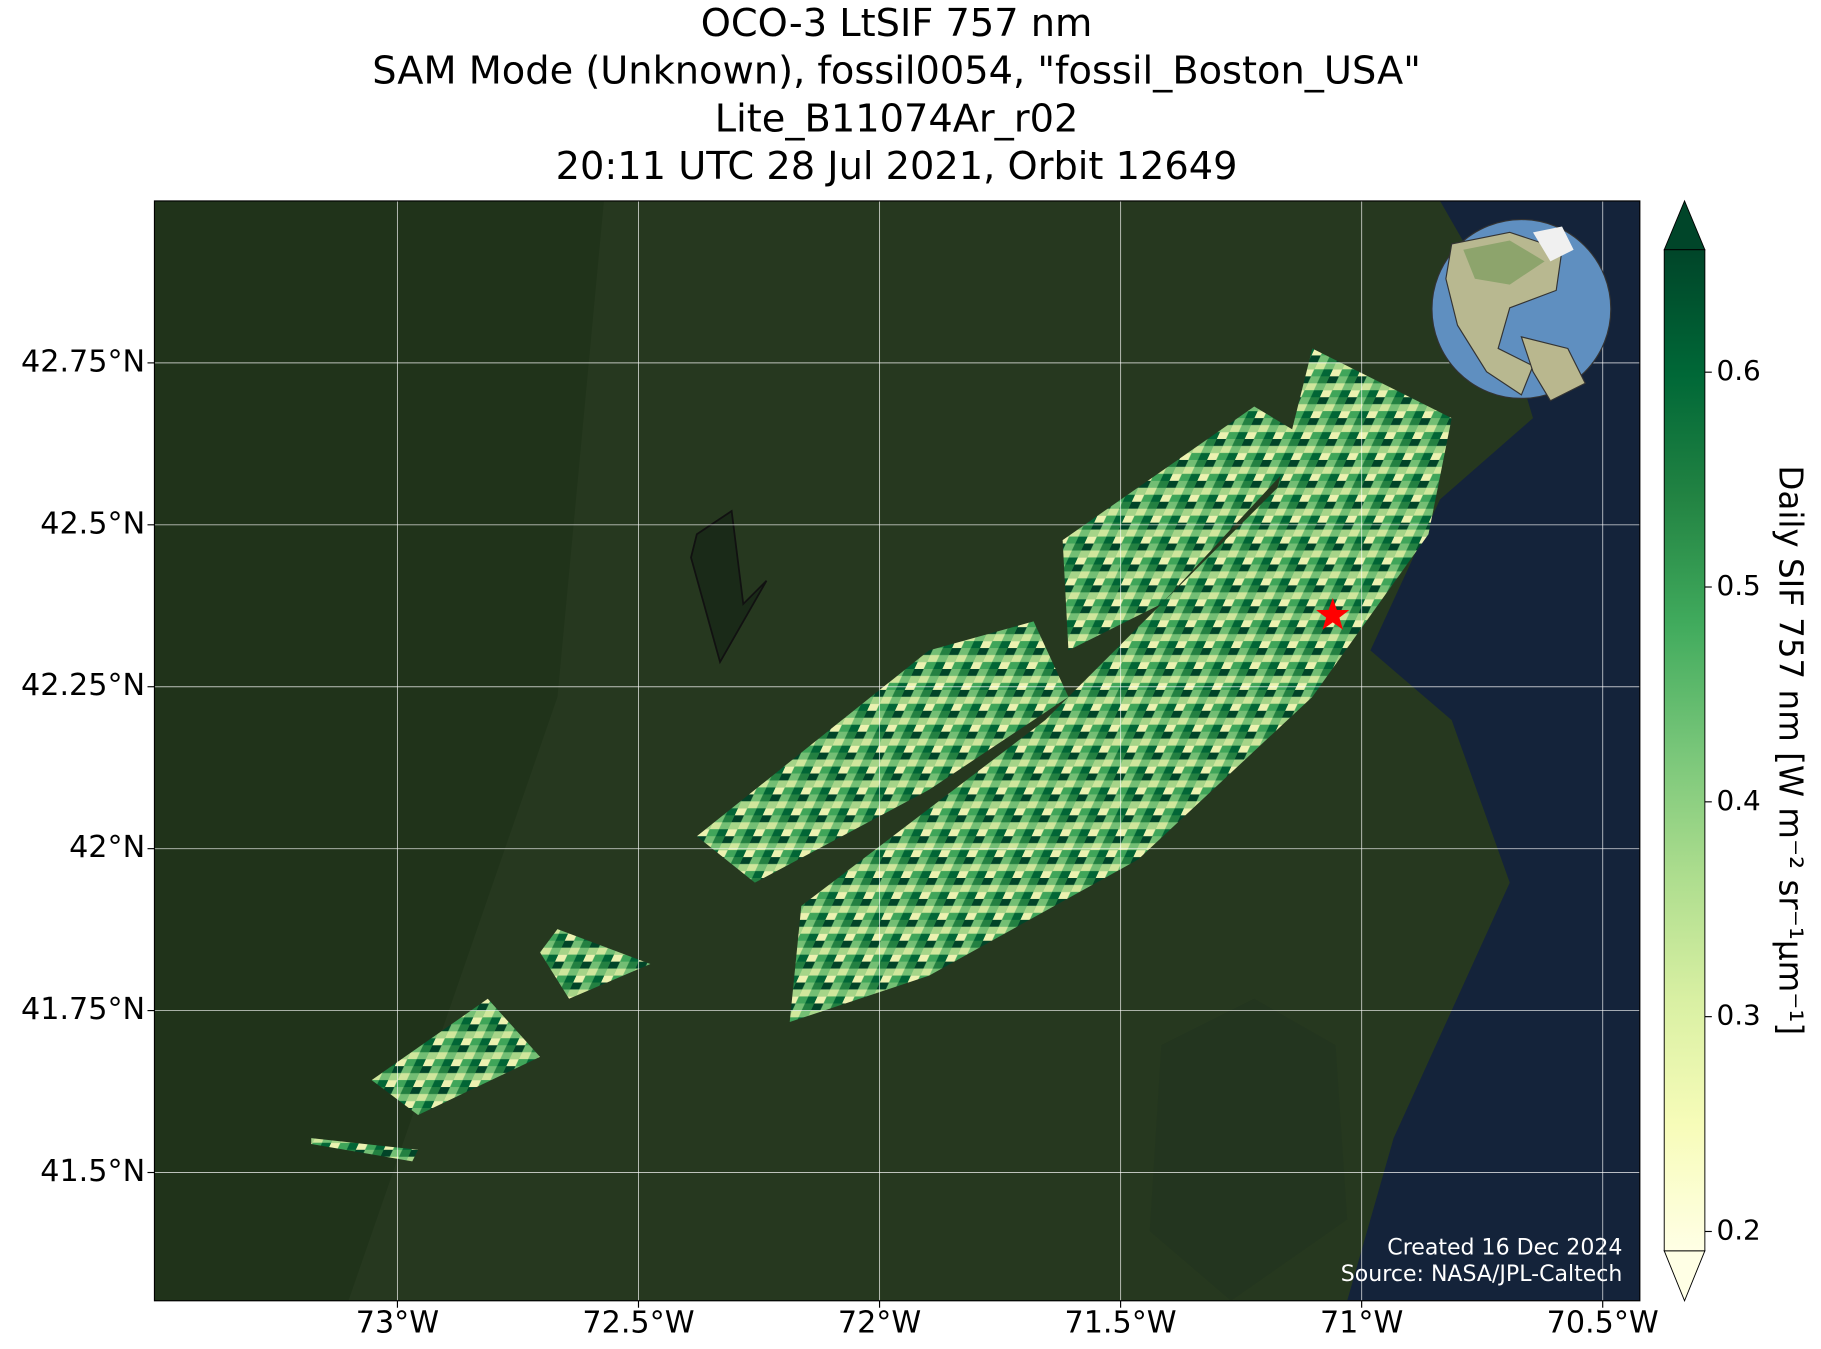 This screenshot has width=1821, height=1349. Describe the element at coordinates (83, 1009) in the screenshot. I see `y-tick-label: 41.75°N` at that location.